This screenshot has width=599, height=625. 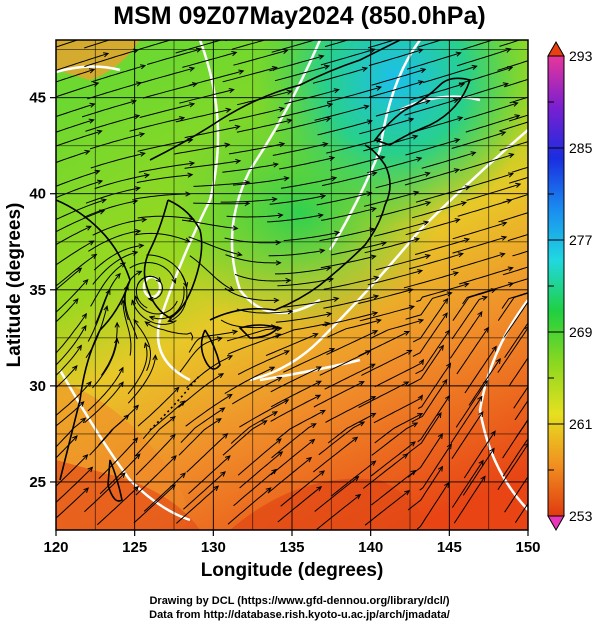 I want to click on y-tick-label: 25, so click(x=37, y=482).